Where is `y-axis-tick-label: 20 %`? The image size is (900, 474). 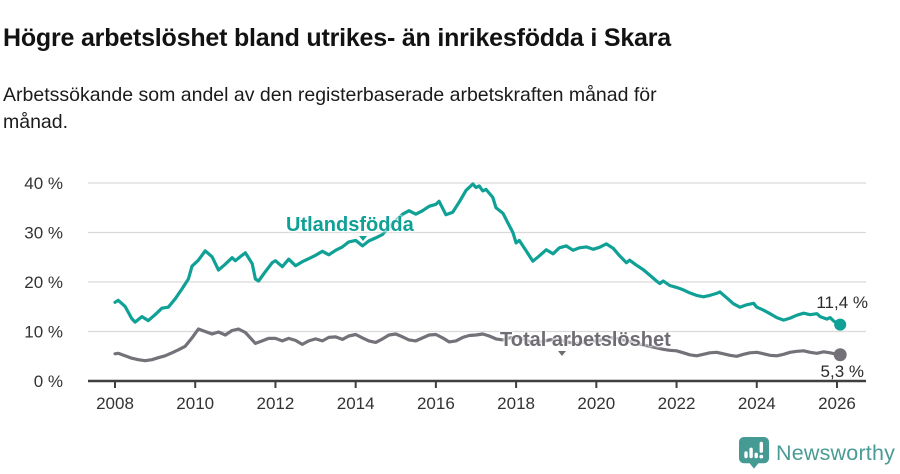
y-axis-tick-label: 20 % is located at coordinates (43, 282).